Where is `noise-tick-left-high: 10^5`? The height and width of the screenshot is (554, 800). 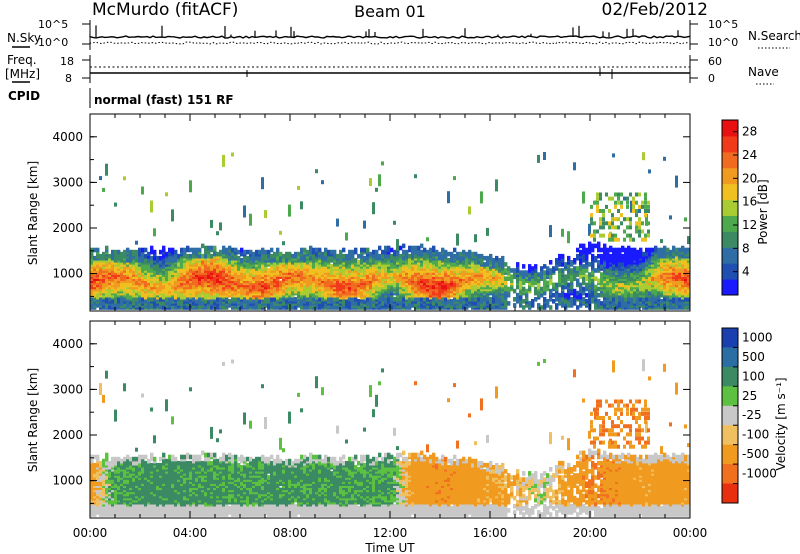
noise-tick-left-high: 10^5 is located at coordinates (53, 24).